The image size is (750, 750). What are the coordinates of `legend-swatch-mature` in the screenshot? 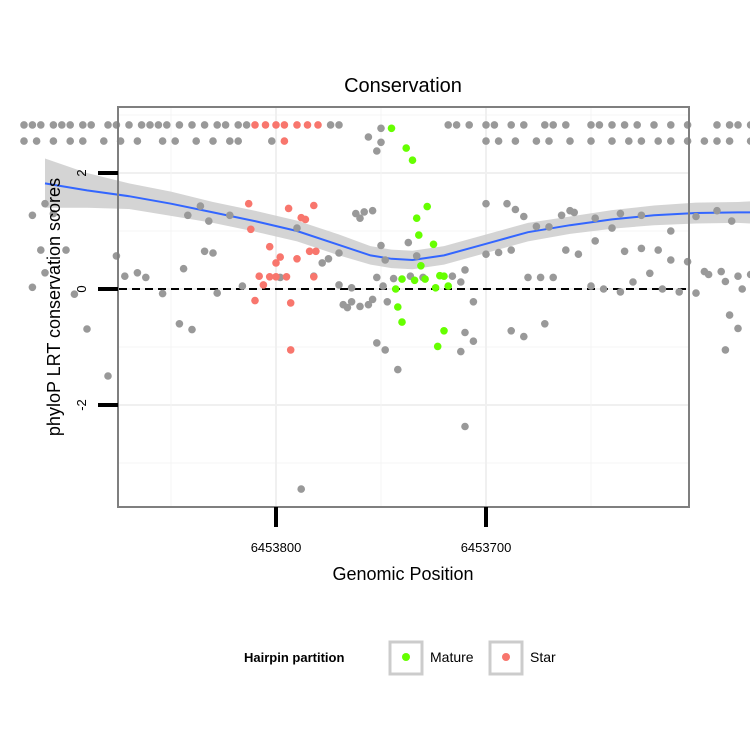 It's located at (406, 657).